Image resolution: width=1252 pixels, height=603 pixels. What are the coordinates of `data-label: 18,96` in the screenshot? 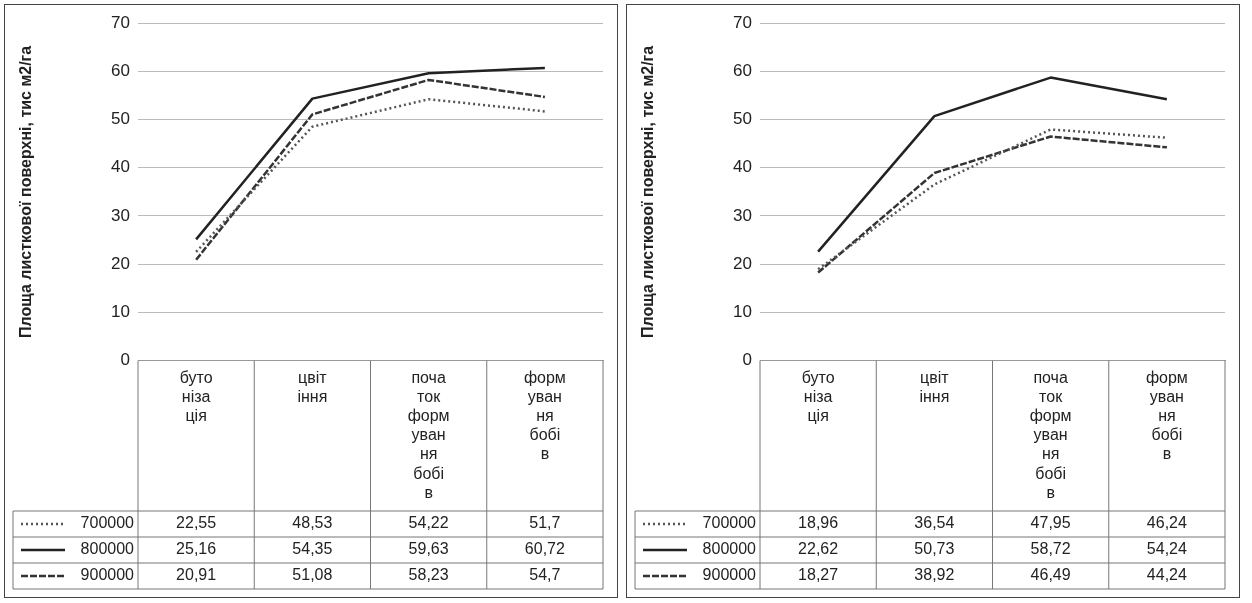 It's located at (818, 523).